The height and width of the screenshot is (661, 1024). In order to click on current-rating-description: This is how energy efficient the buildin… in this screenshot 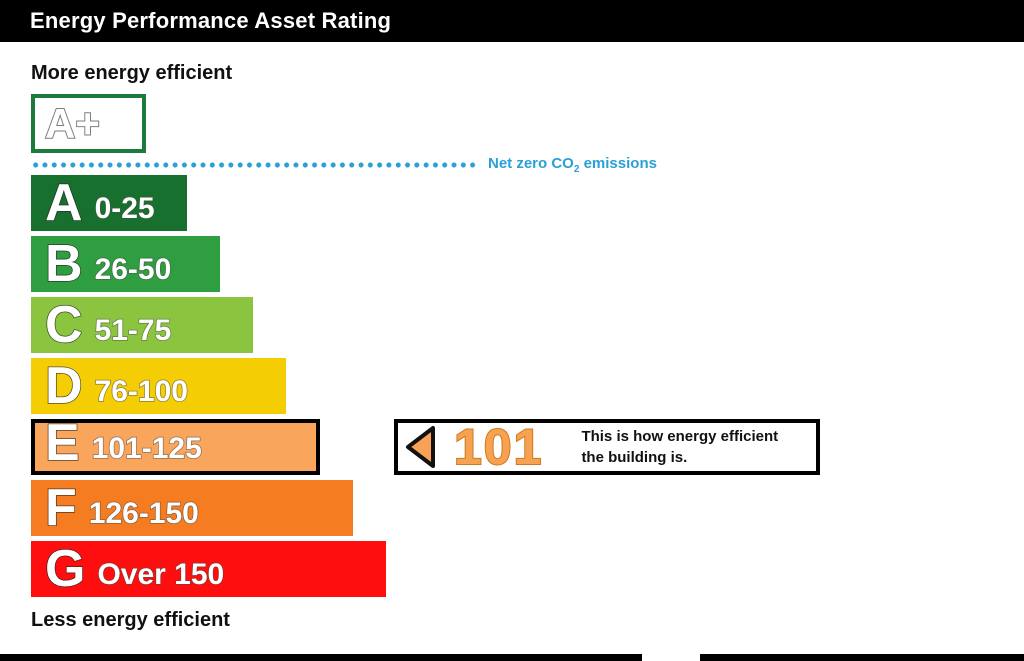, I will do `click(680, 447)`.